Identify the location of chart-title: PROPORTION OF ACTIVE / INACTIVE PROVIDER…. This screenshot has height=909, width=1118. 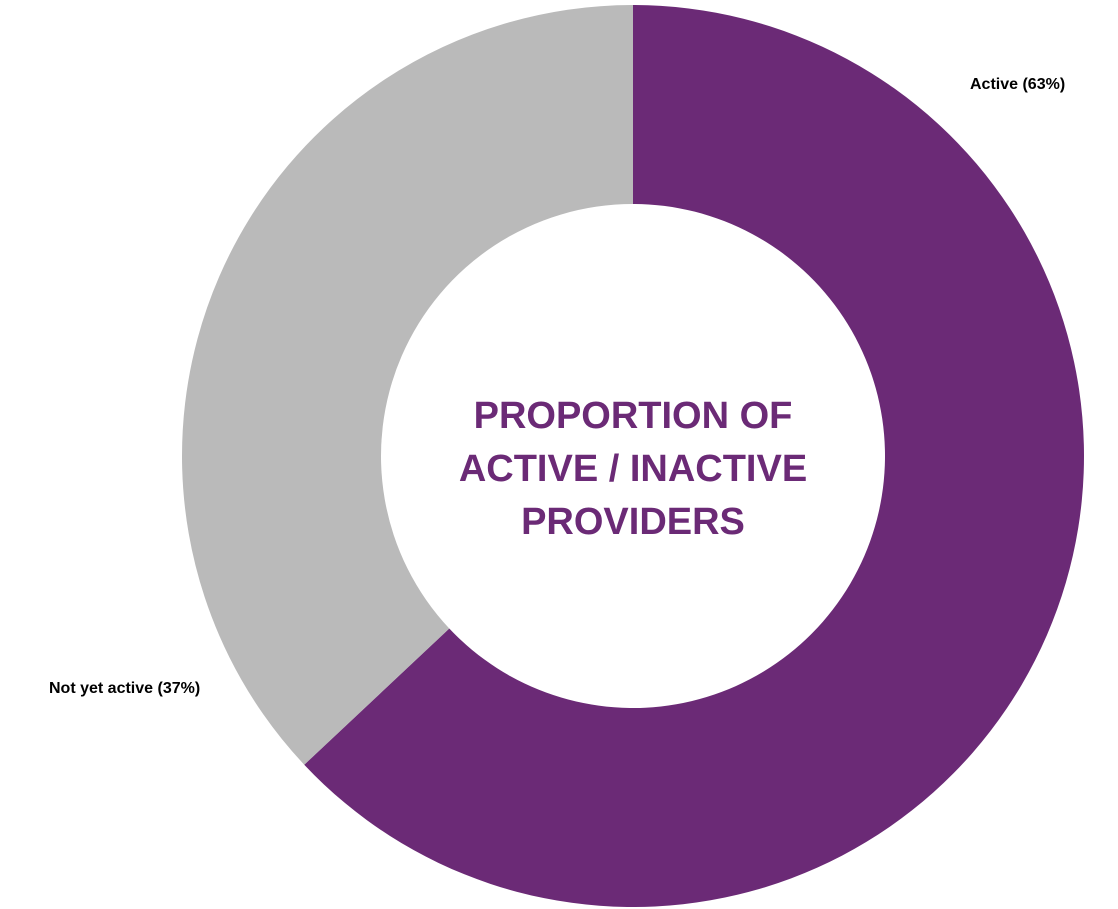
(633, 469).